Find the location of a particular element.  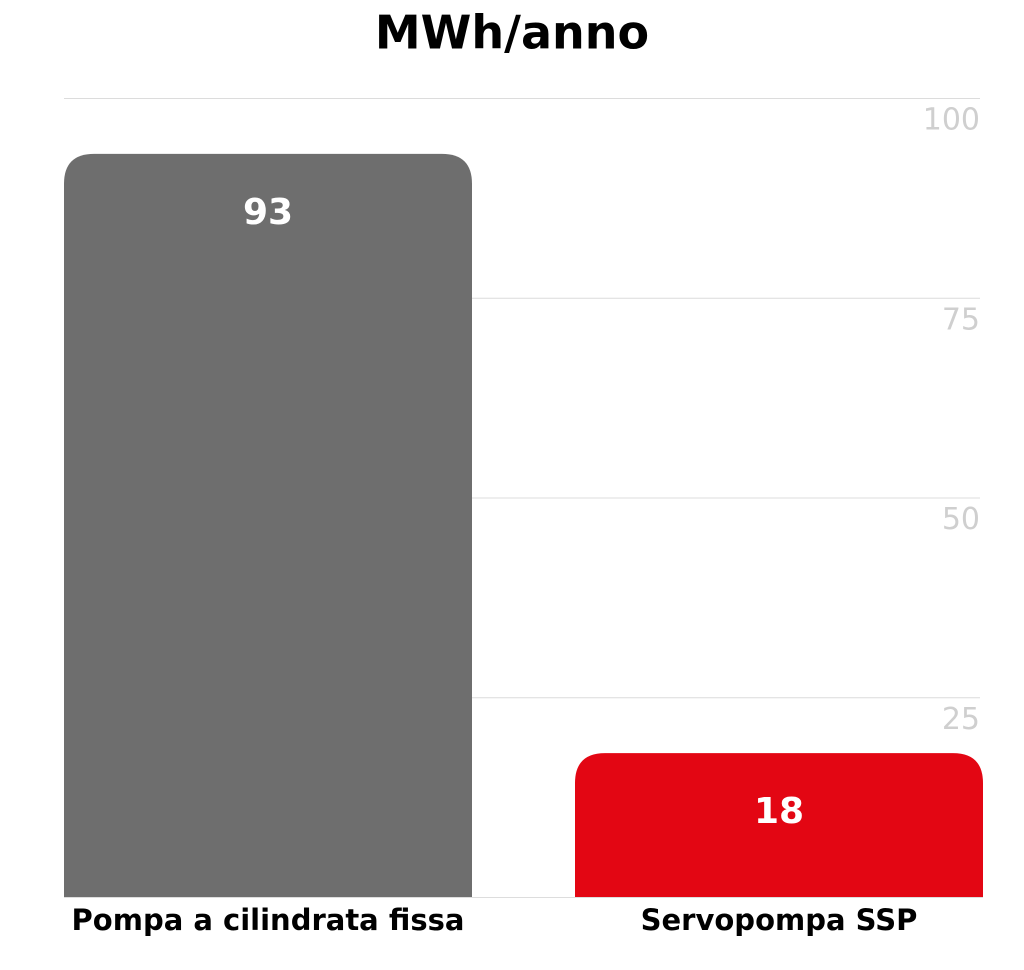

y-tick-label: 100 is located at coordinates (951, 120).